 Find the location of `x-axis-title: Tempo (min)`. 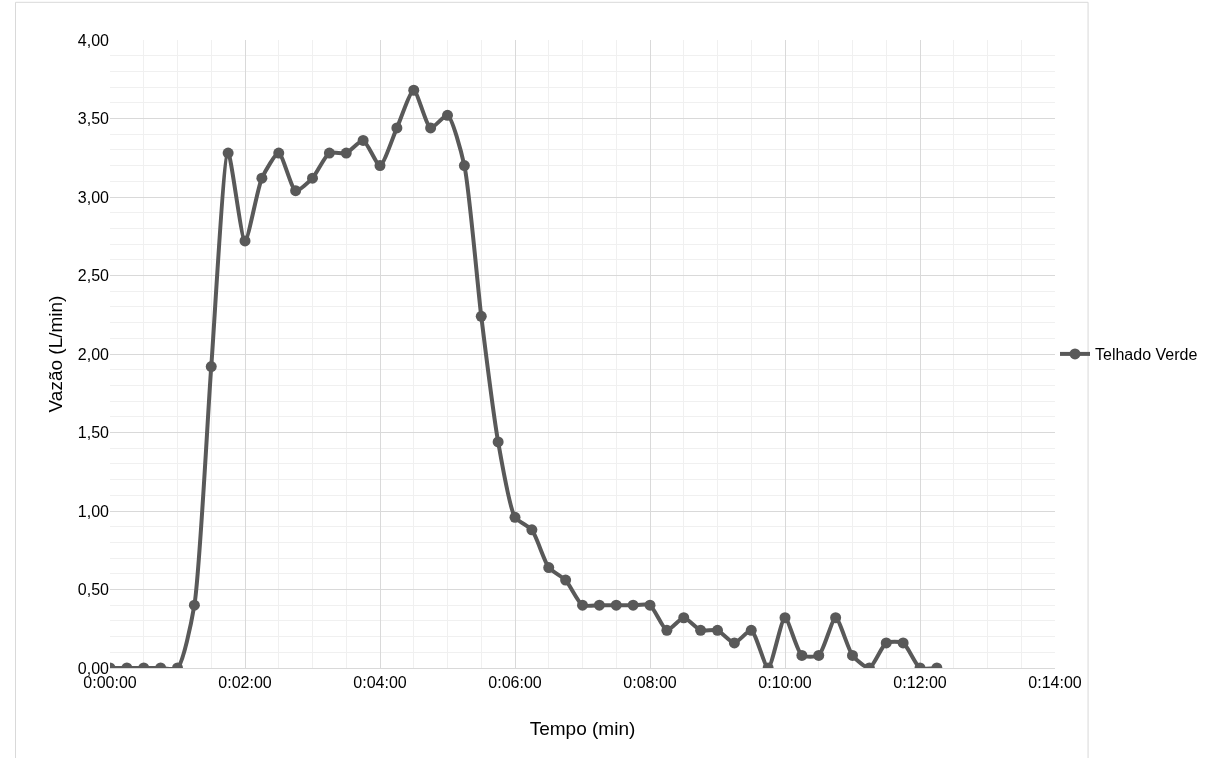

x-axis-title: Tempo (min) is located at coordinates (582, 728).